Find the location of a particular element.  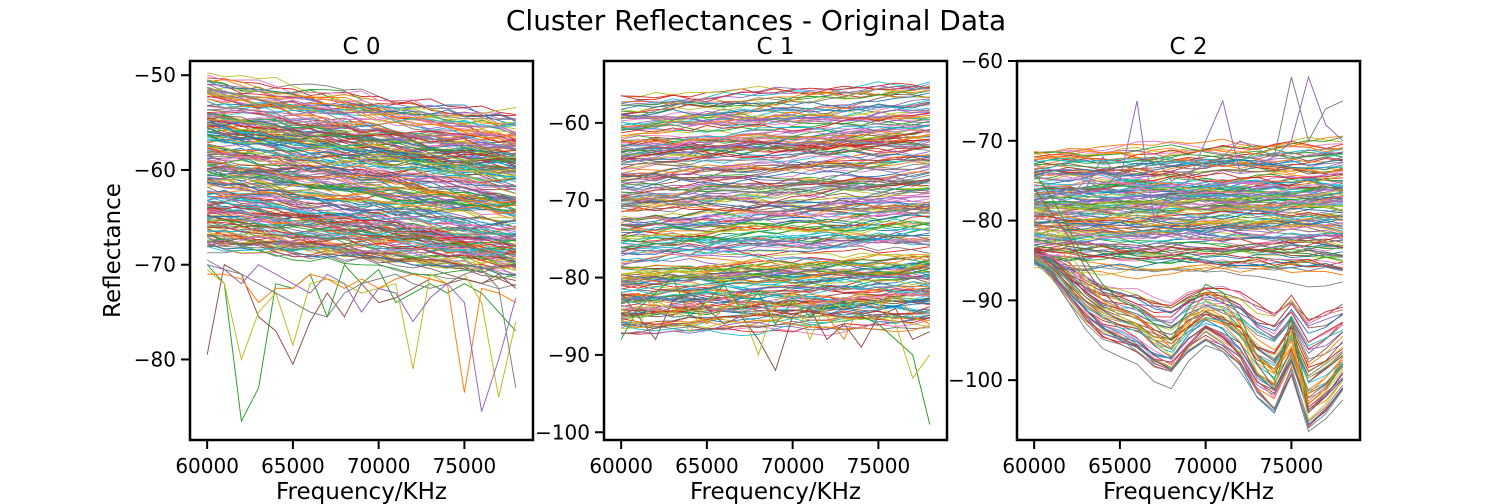

y-tick-label: −50 is located at coordinates (155, 75).